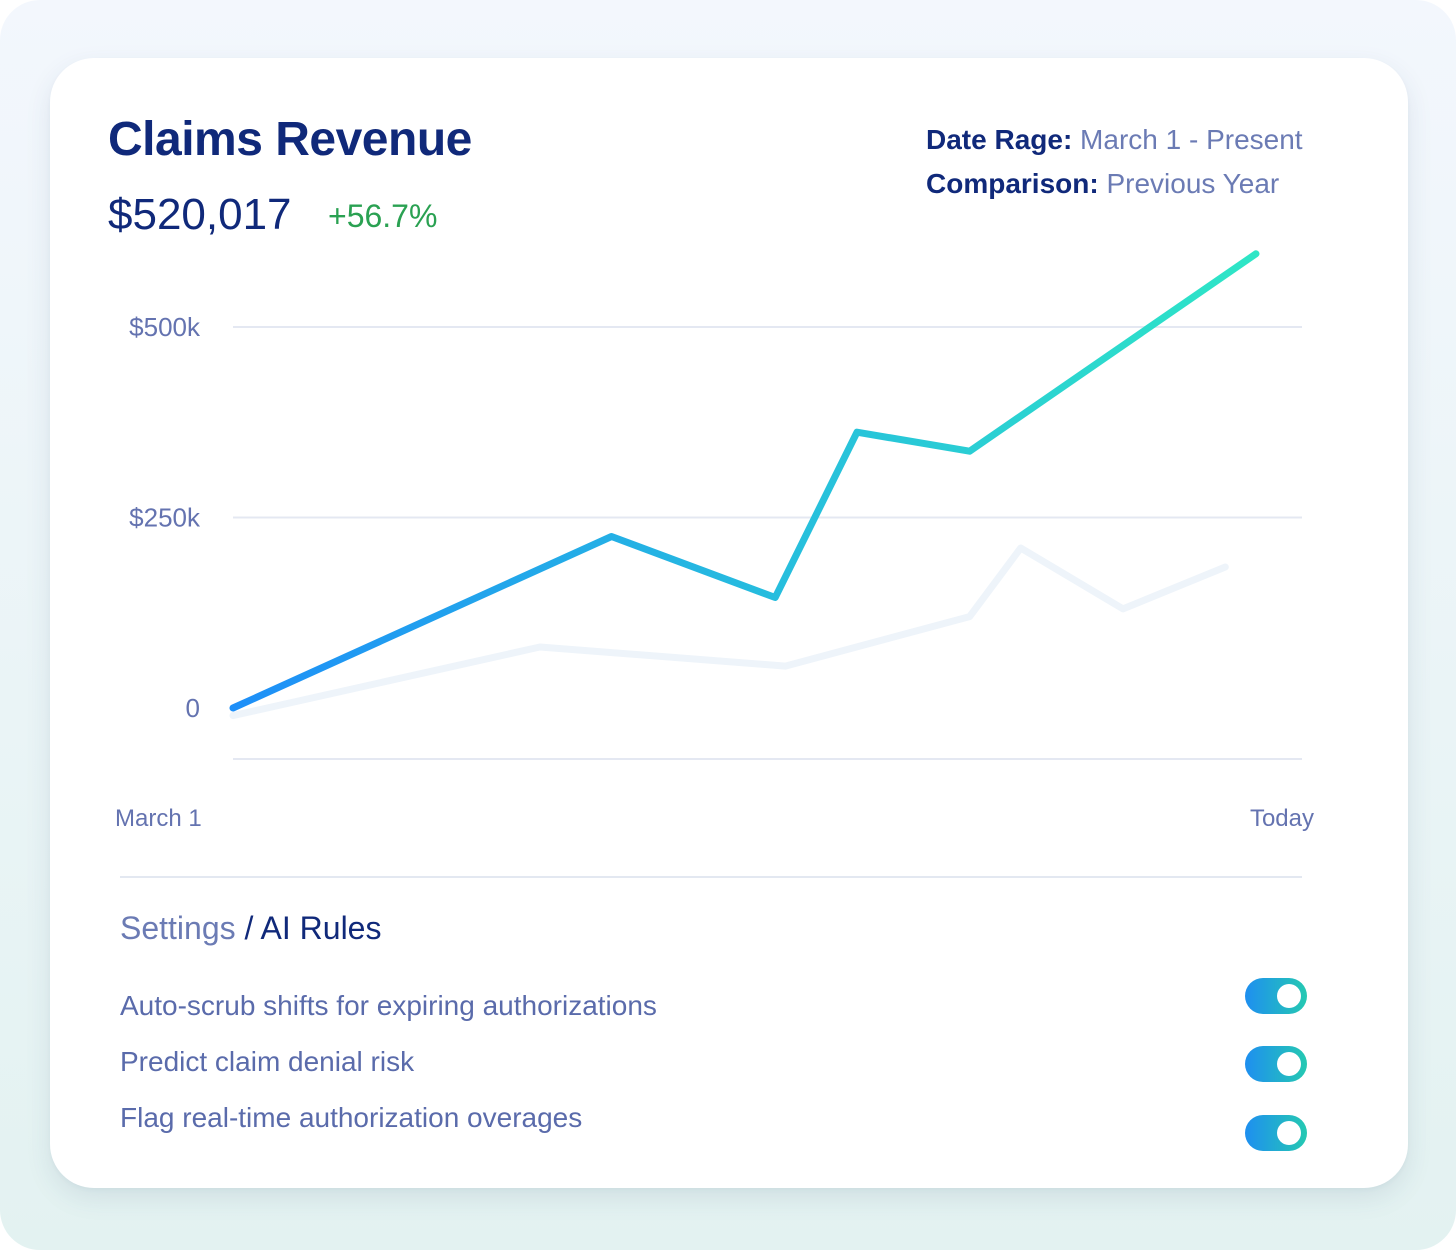 The height and width of the screenshot is (1250, 1456). Describe the element at coordinates (1282, 818) in the screenshot. I see `x-tick-label-end: Today` at that location.